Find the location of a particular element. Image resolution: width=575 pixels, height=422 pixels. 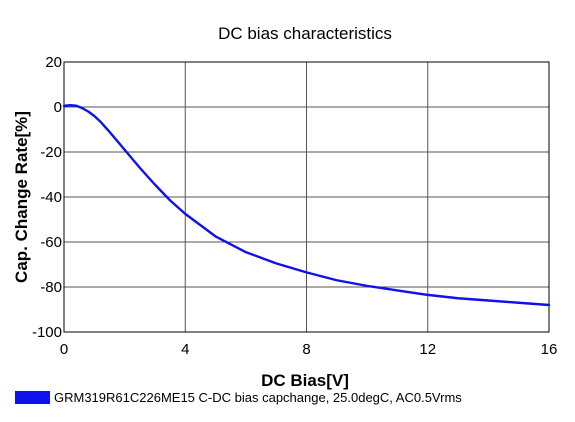

x-tick-label: 8 is located at coordinates (306, 349).